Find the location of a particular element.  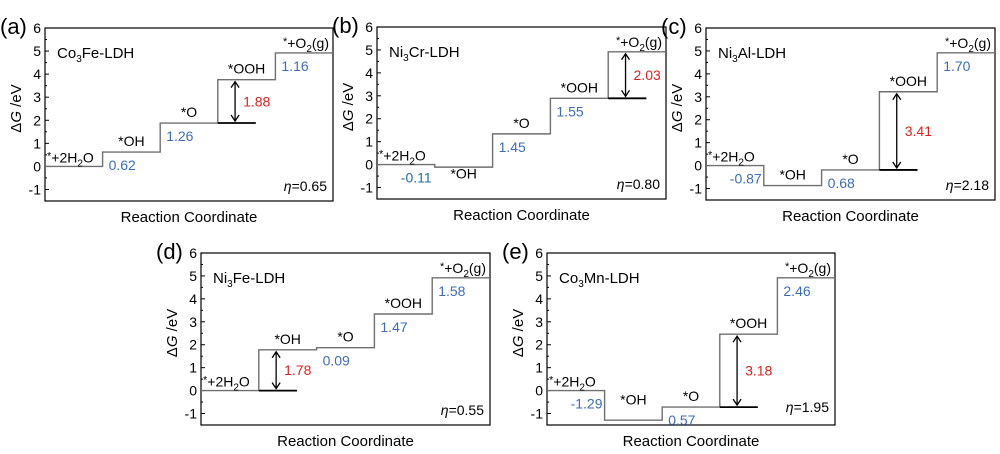

panel-label: (d) is located at coordinates (169, 251).